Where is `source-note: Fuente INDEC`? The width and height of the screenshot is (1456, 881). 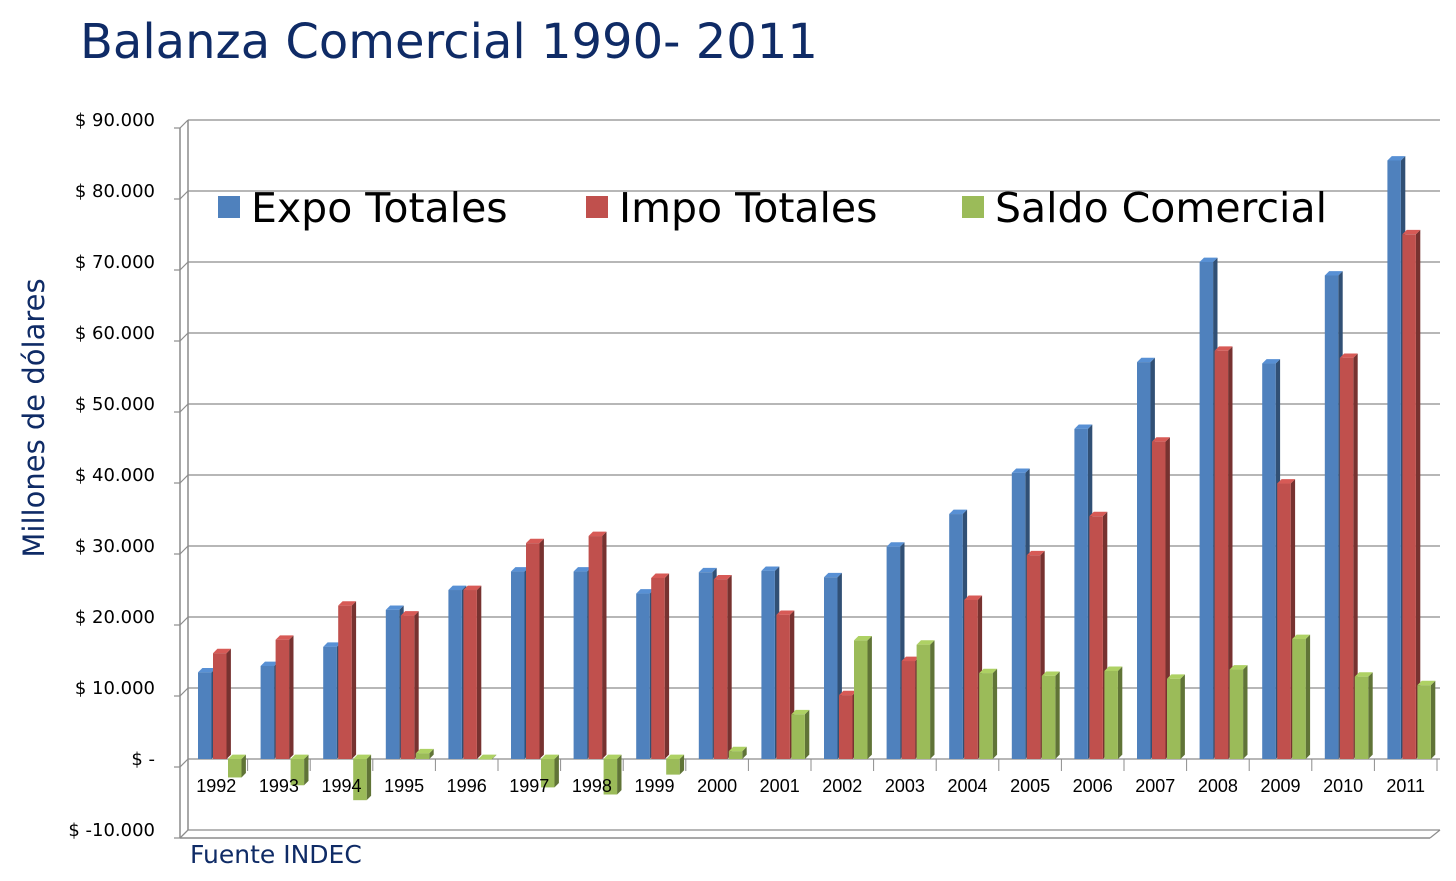
source-note: Fuente INDEC is located at coordinates (276, 854).